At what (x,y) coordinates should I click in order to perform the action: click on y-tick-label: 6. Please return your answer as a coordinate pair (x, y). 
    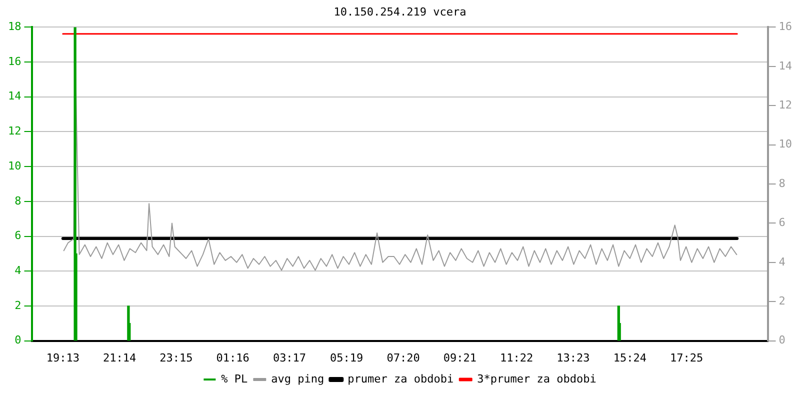
    Looking at the image, I should click on (18, 235).